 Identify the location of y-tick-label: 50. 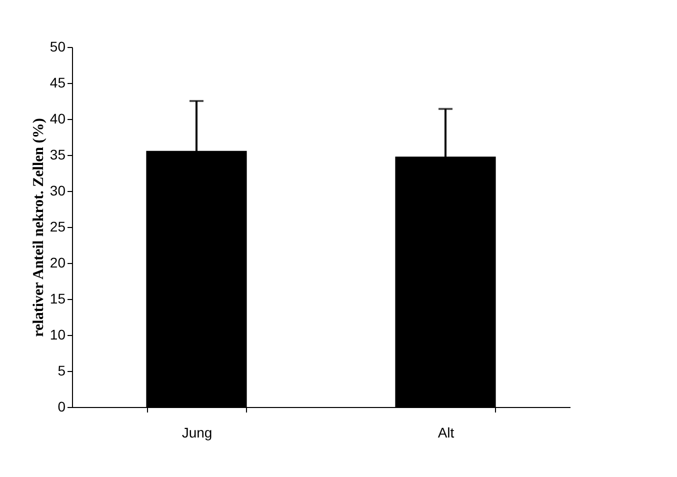
(58, 46).